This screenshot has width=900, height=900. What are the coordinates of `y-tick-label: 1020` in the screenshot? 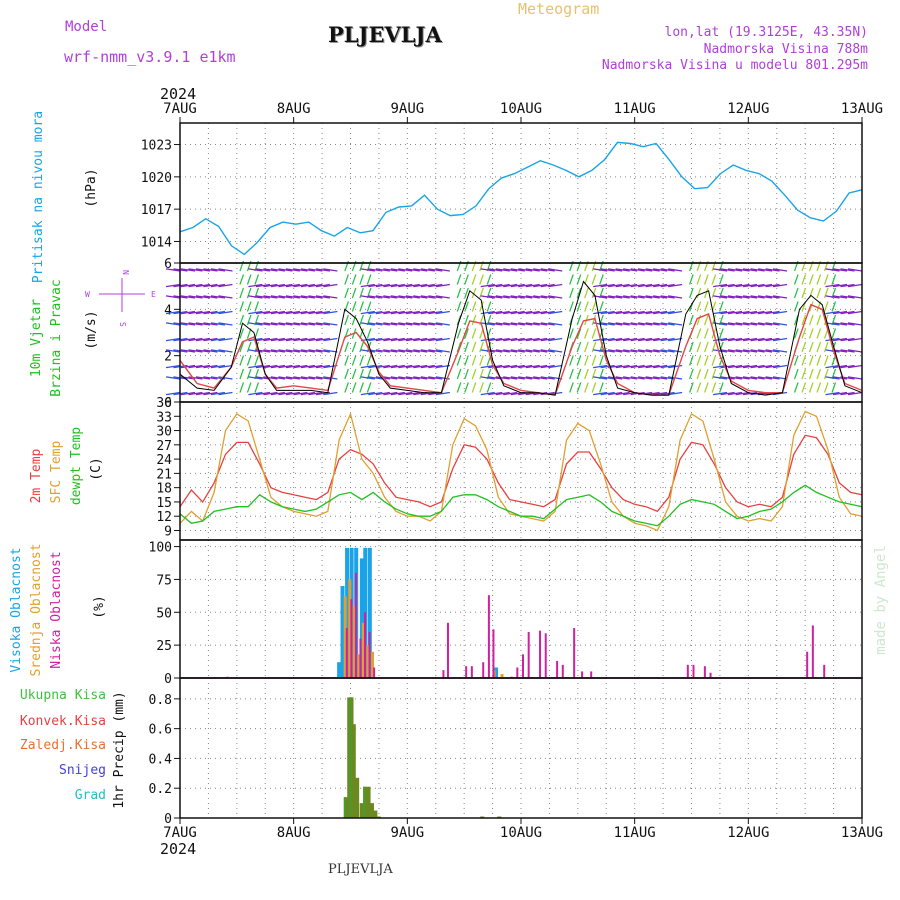 It's located at (156, 178).